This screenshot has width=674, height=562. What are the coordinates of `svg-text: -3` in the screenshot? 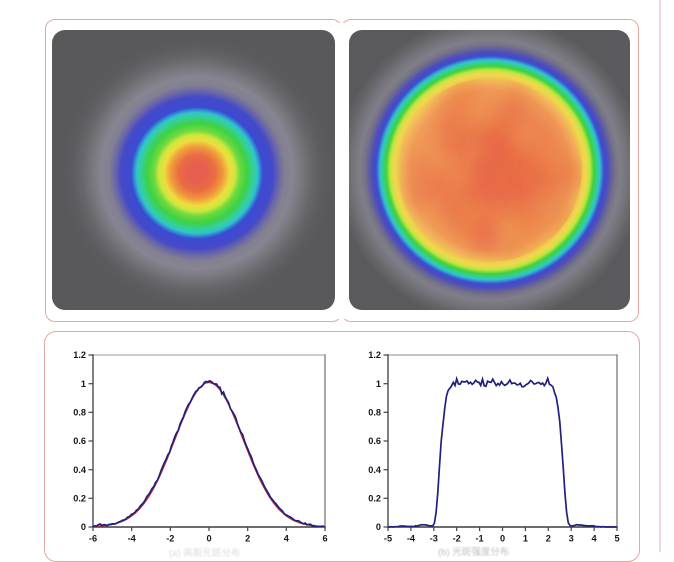 It's located at (434, 539).